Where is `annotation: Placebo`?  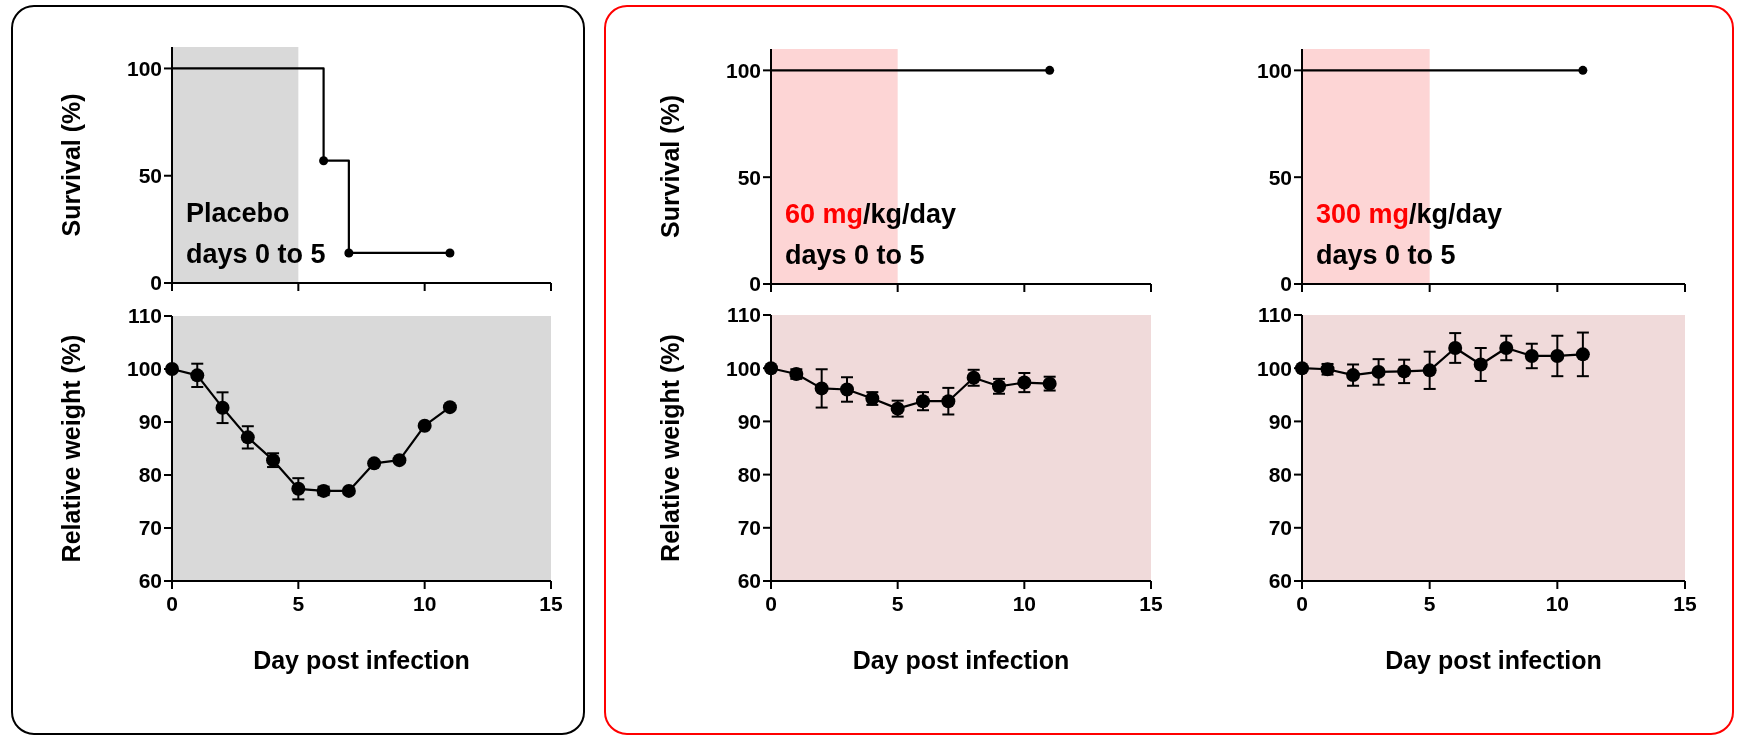 annotation: Placebo is located at coordinates (238, 213).